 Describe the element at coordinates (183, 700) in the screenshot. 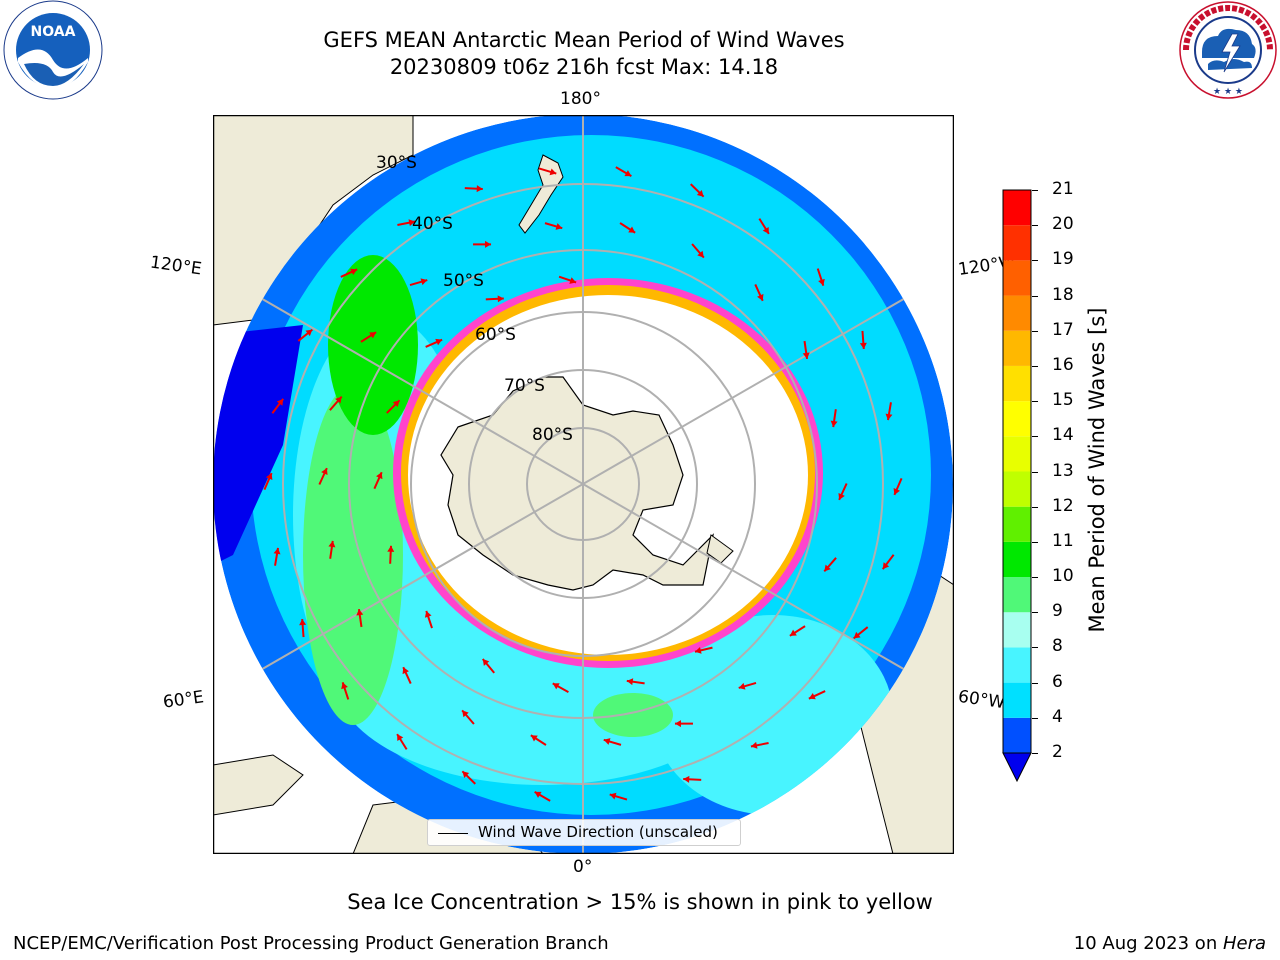

I see `lon-label-60e: 60°E` at that location.